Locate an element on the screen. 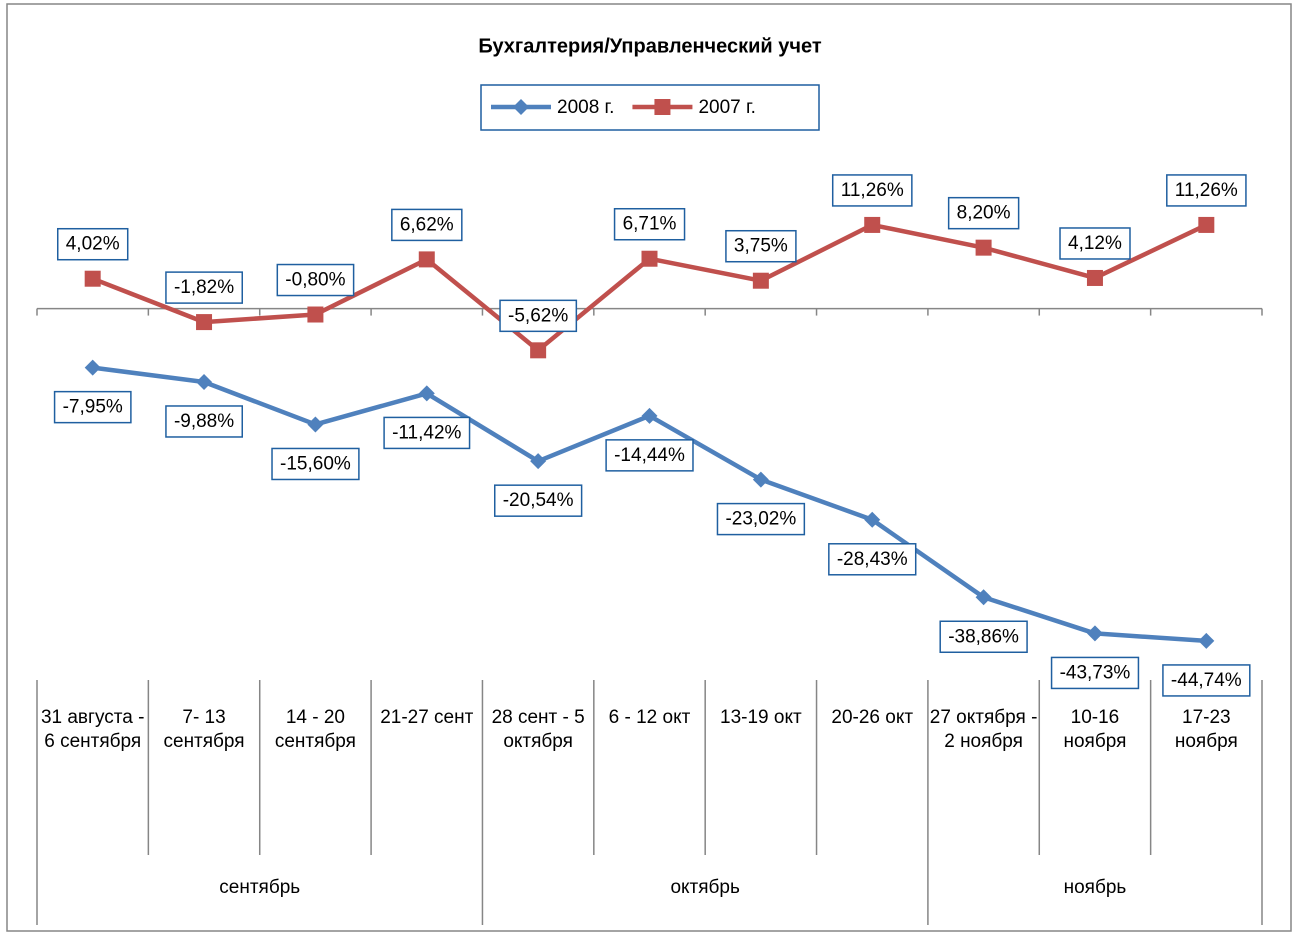 The height and width of the screenshot is (936, 1299). data-label: 4,02% is located at coordinates (93, 244).